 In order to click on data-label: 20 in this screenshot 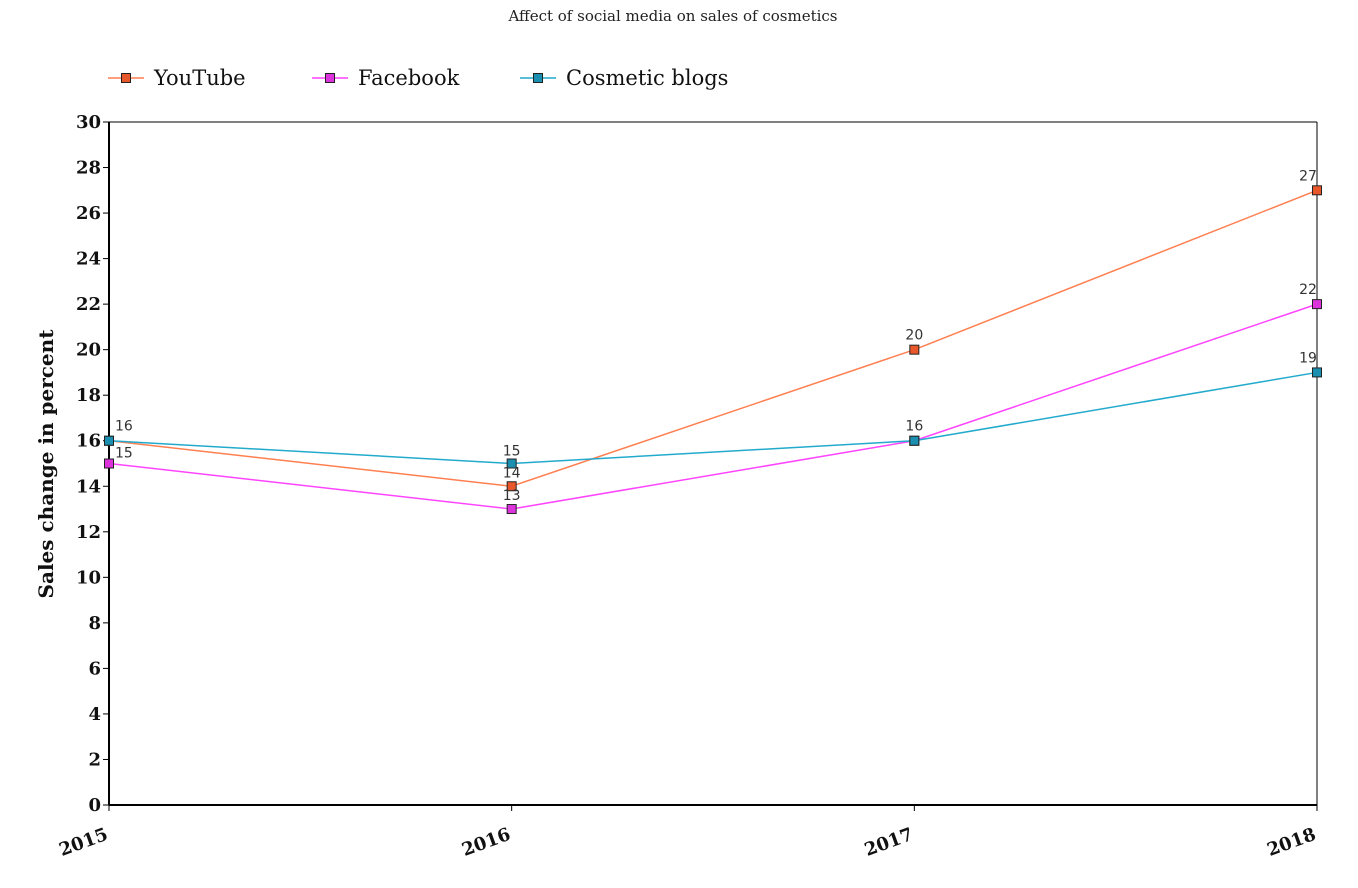, I will do `click(914, 336)`.